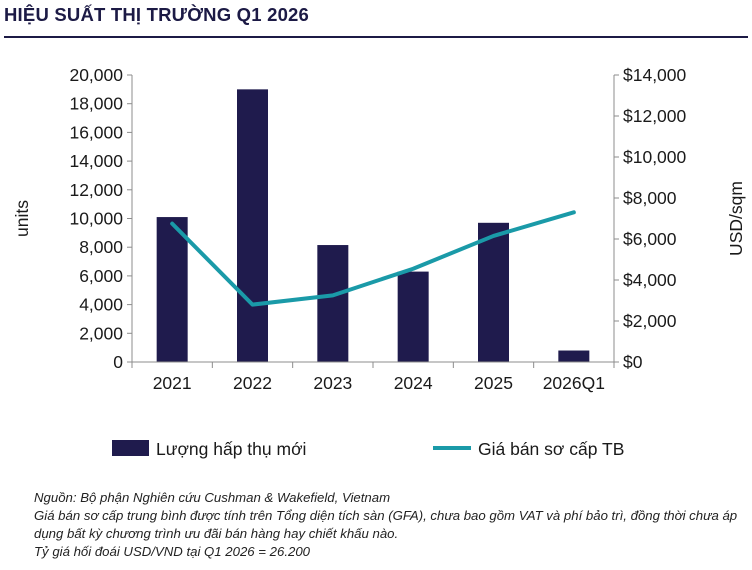  Describe the element at coordinates (101, 276) in the screenshot. I see `left-tick-label: 6,000` at that location.